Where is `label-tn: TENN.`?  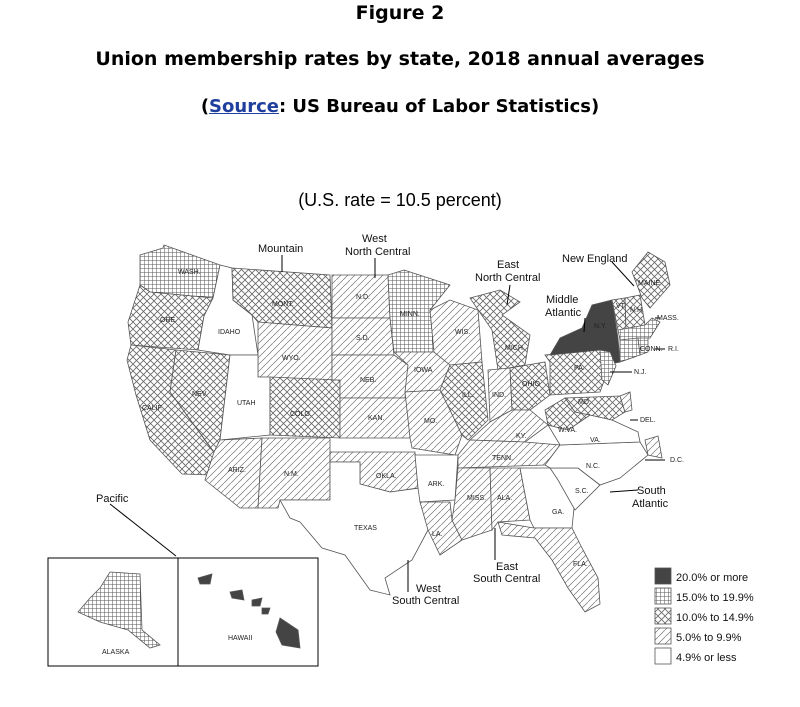 label-tn: TENN. is located at coordinates (502, 458).